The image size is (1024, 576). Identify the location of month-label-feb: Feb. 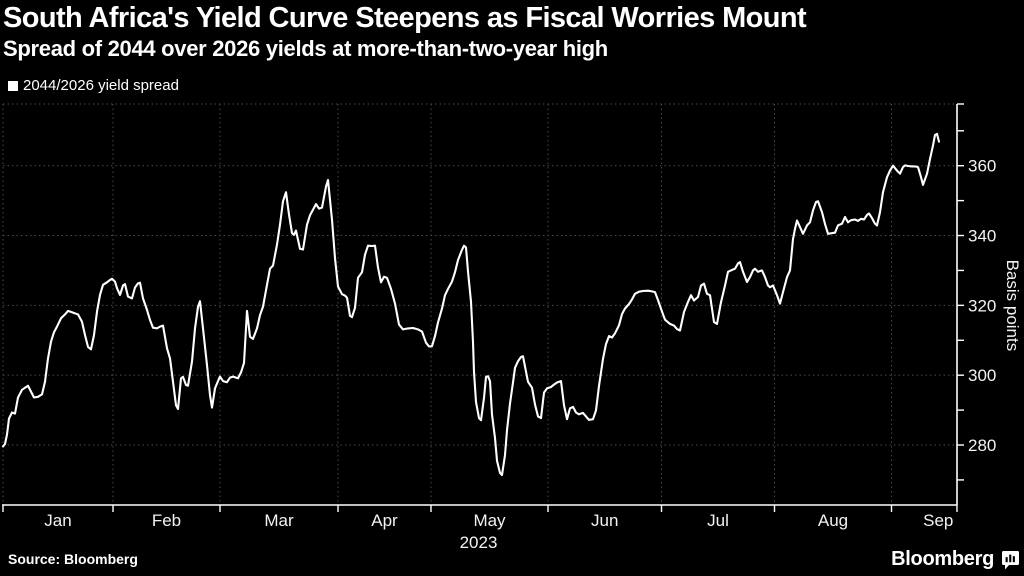
(166, 520).